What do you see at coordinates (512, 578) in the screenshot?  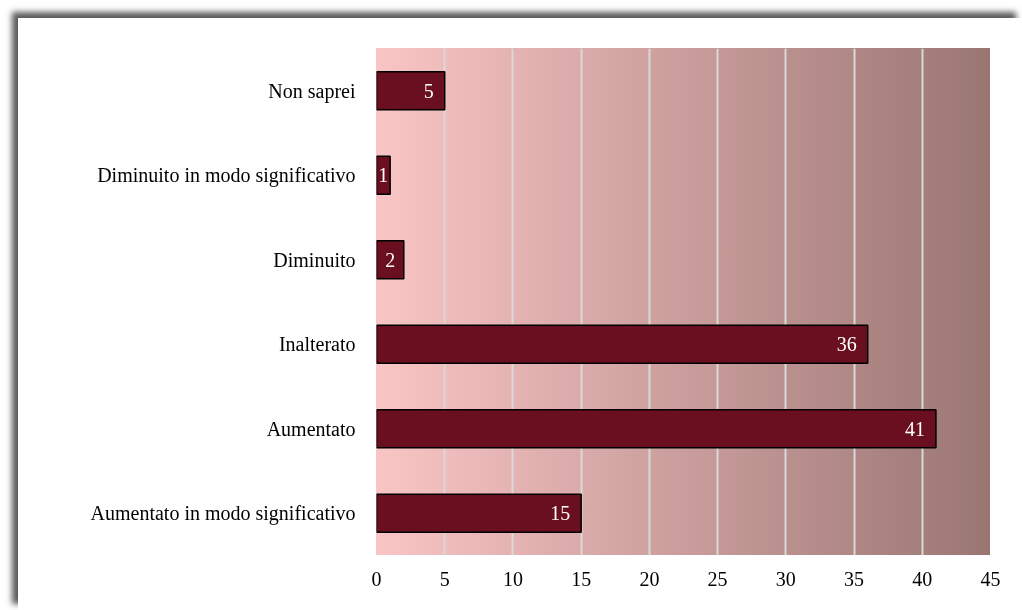 I see `x-tick-label: 10` at bounding box center [512, 578].